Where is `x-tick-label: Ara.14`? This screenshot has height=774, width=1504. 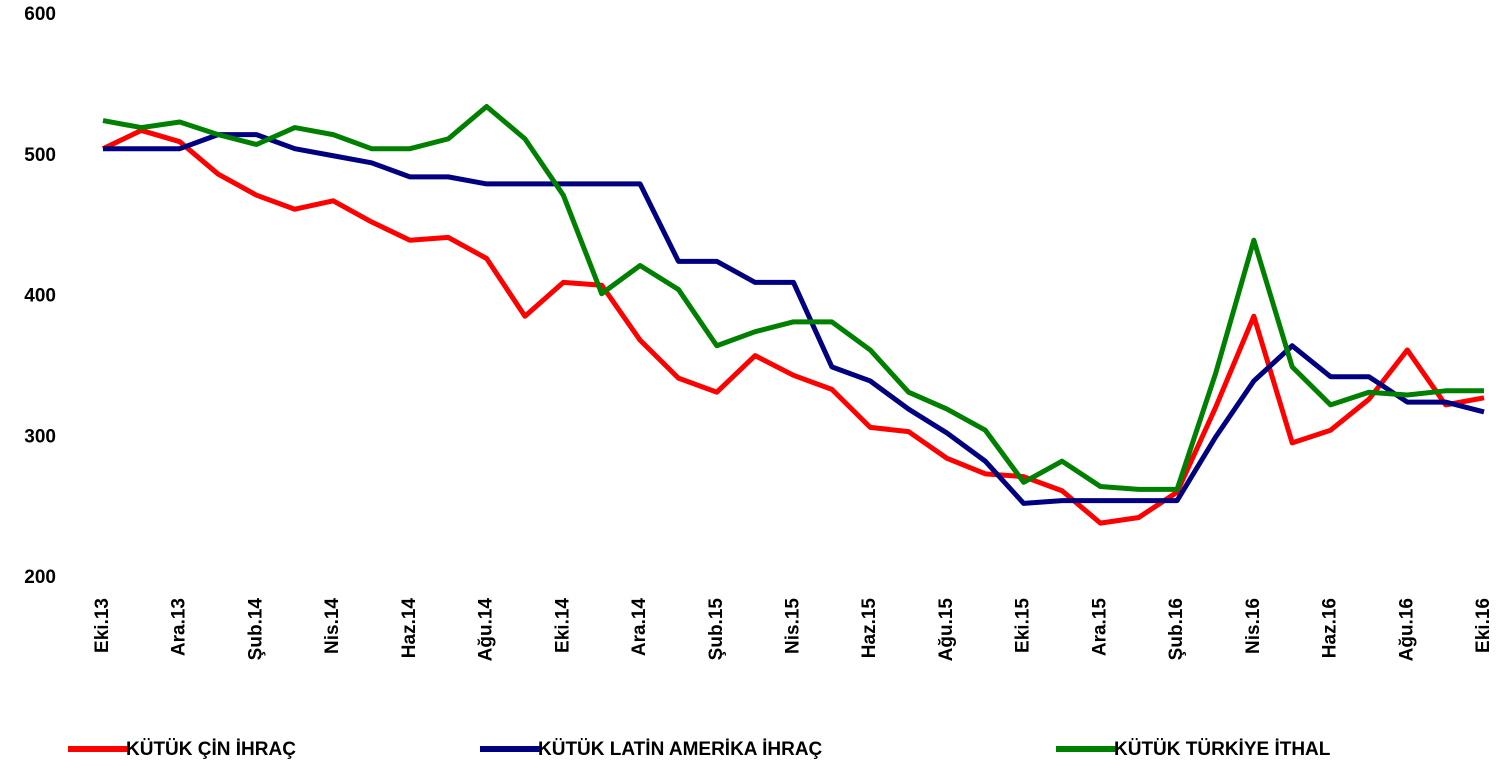
x-tick-label: Ara.14 is located at coordinates (639, 627).